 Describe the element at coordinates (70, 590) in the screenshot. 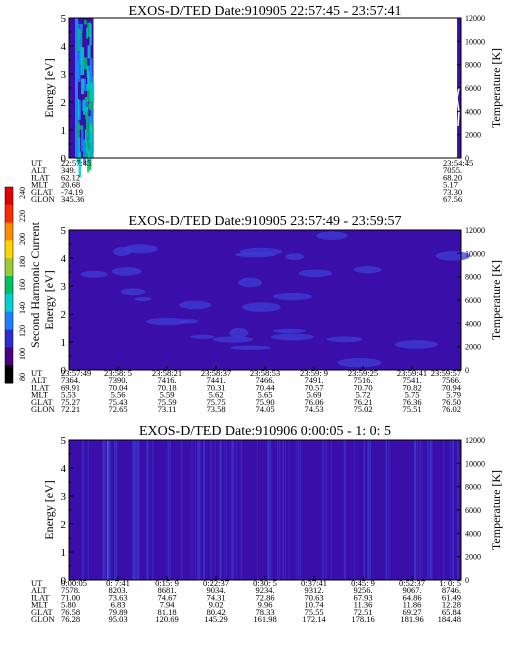

I see `cell-alt: 7578.` at that location.